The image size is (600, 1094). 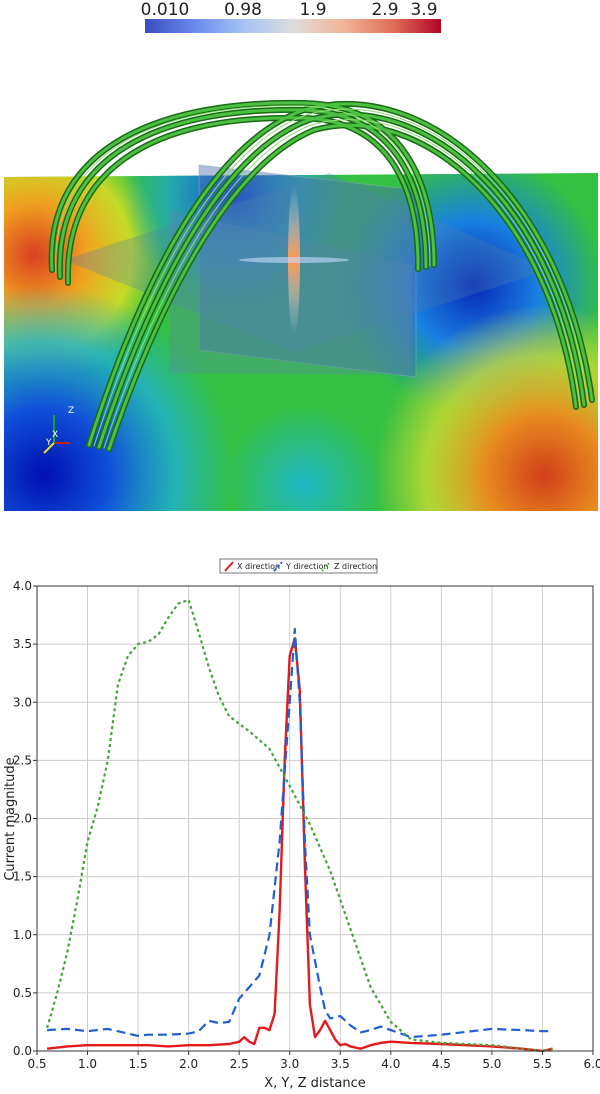 I want to click on axis-label-x: X, so click(x=55, y=435).